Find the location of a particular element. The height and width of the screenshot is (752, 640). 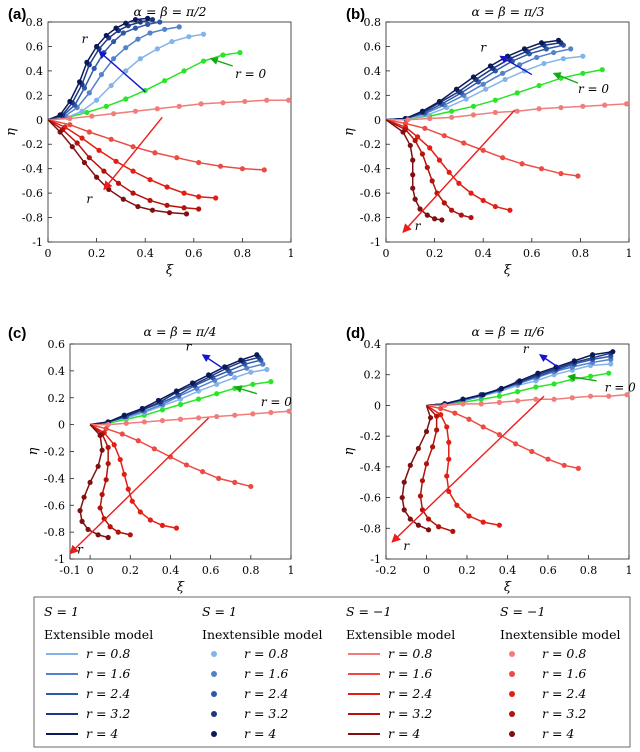

x-tick-label: 0.8 is located at coordinates (243, 253).